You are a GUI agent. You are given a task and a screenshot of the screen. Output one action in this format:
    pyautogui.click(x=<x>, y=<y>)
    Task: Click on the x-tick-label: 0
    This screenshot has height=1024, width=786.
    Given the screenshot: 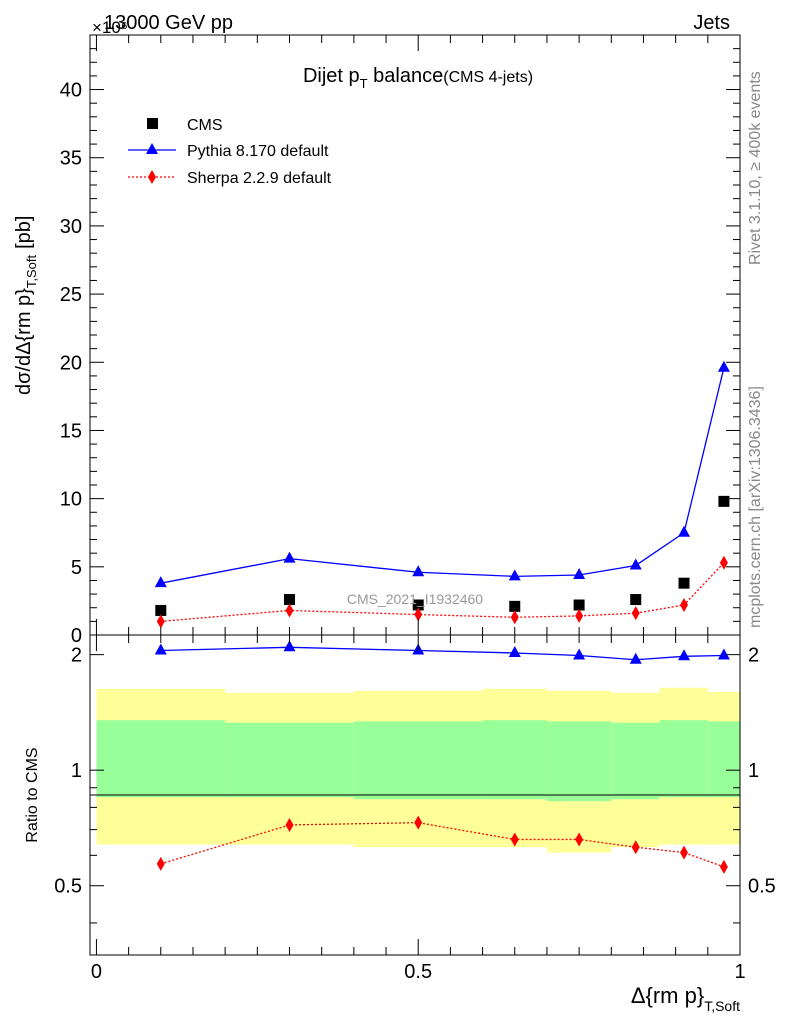 What is the action you would take?
    pyautogui.click(x=96, y=972)
    